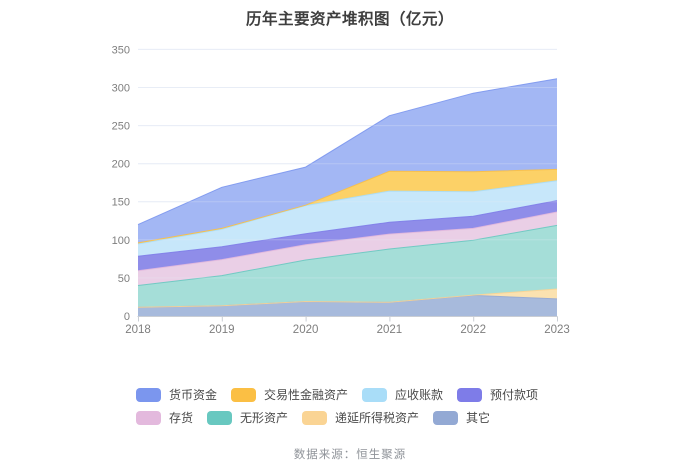 This screenshot has height=473, width=700. I want to click on legend-item-货币资金: 货币资金, so click(176, 395).